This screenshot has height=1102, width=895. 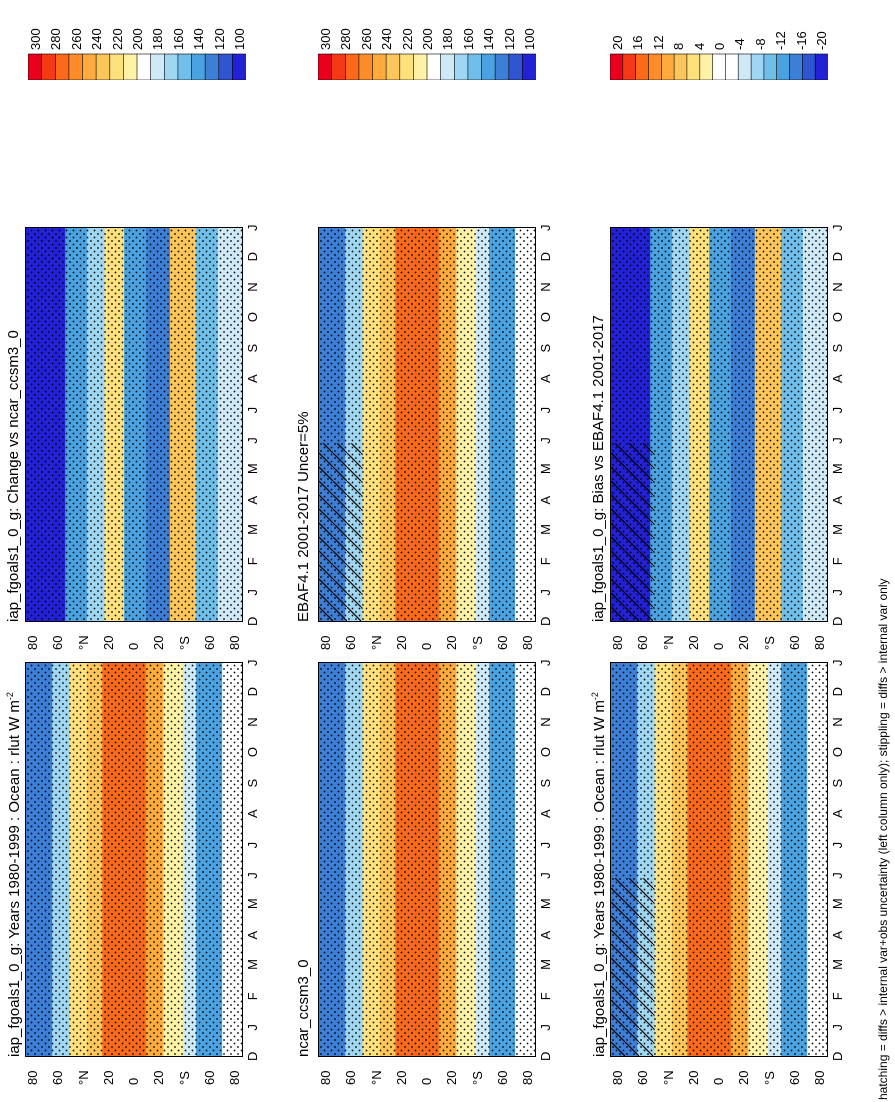 What do you see at coordinates (448, 39) in the screenshot?
I see `colorbar-tick-label: 180` at bounding box center [448, 39].